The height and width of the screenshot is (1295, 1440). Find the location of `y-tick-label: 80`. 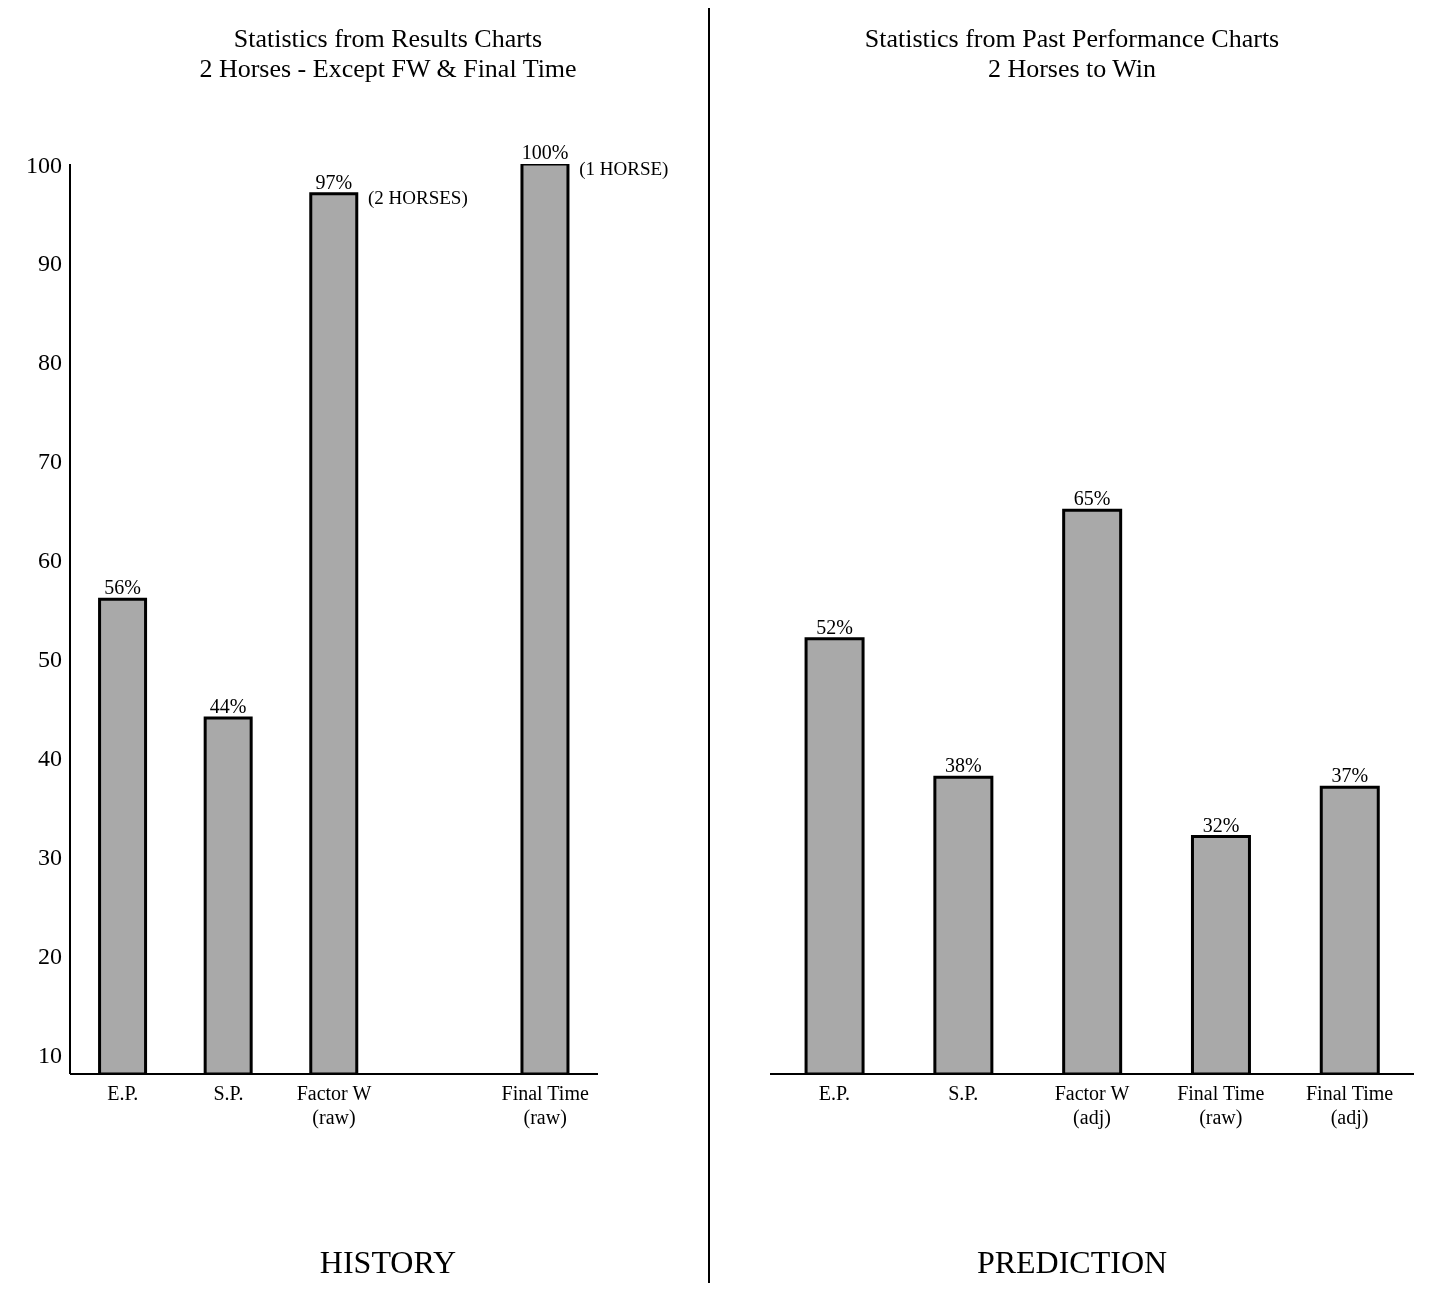

y-tick-label: 80 is located at coordinates (50, 362).